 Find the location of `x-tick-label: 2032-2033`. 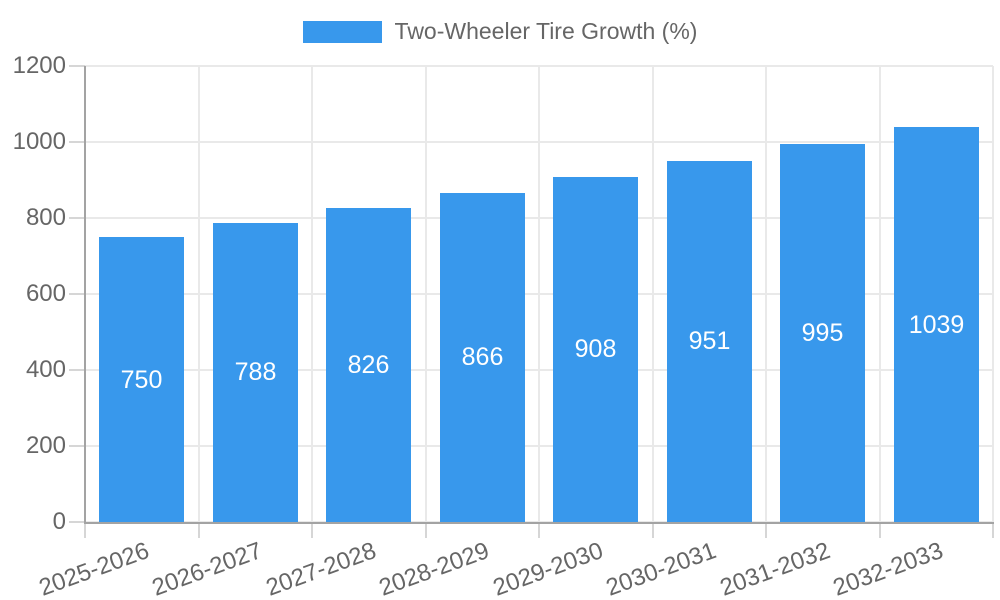

x-tick-label: 2032-2033 is located at coordinates (888, 568).